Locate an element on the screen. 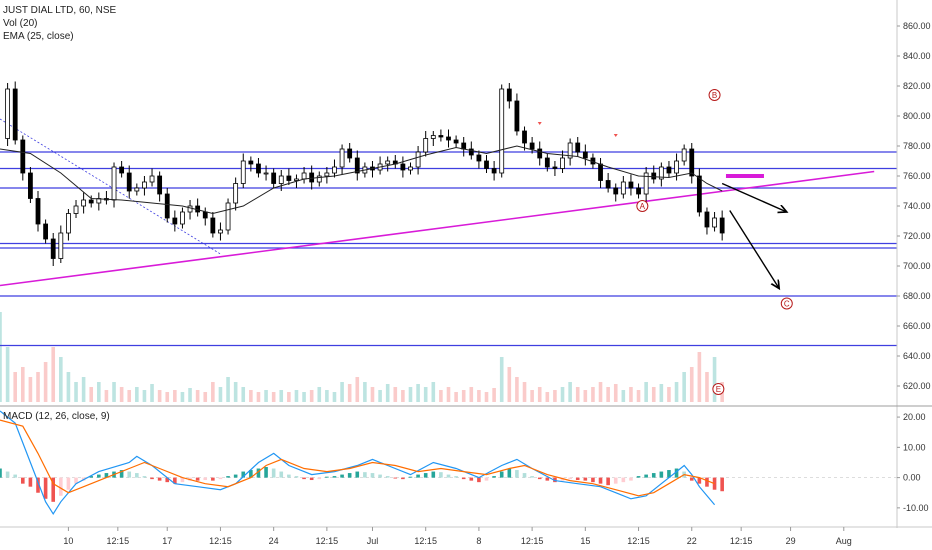  volume-legend: Vol (20) is located at coordinates (20, 23).